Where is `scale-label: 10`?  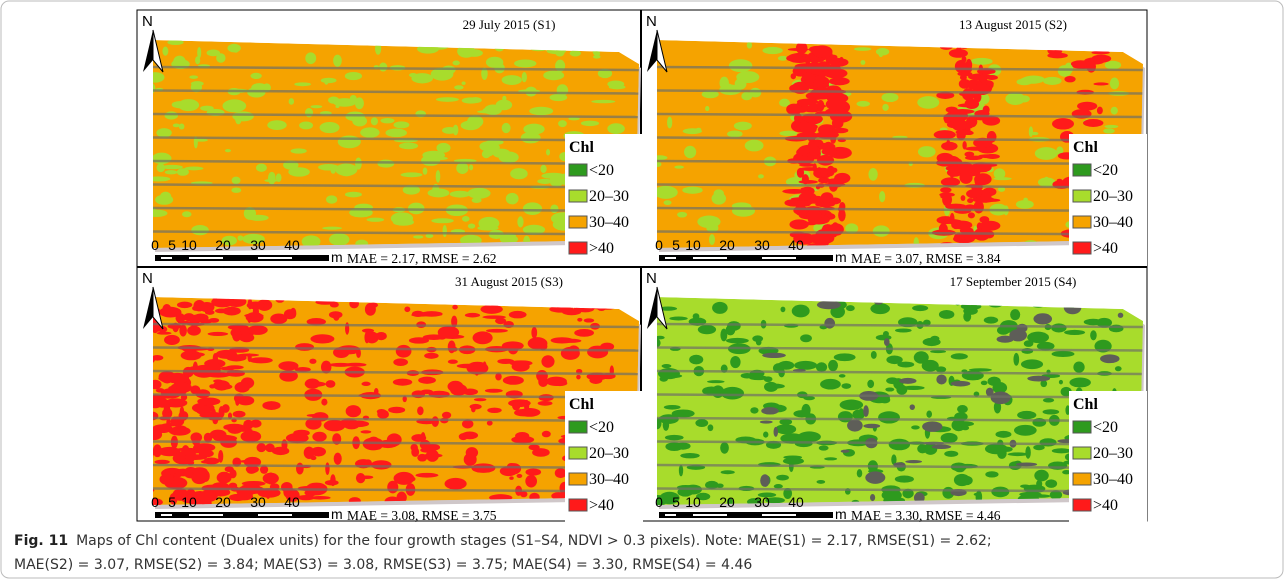
scale-label: 10 is located at coordinates (693, 245).